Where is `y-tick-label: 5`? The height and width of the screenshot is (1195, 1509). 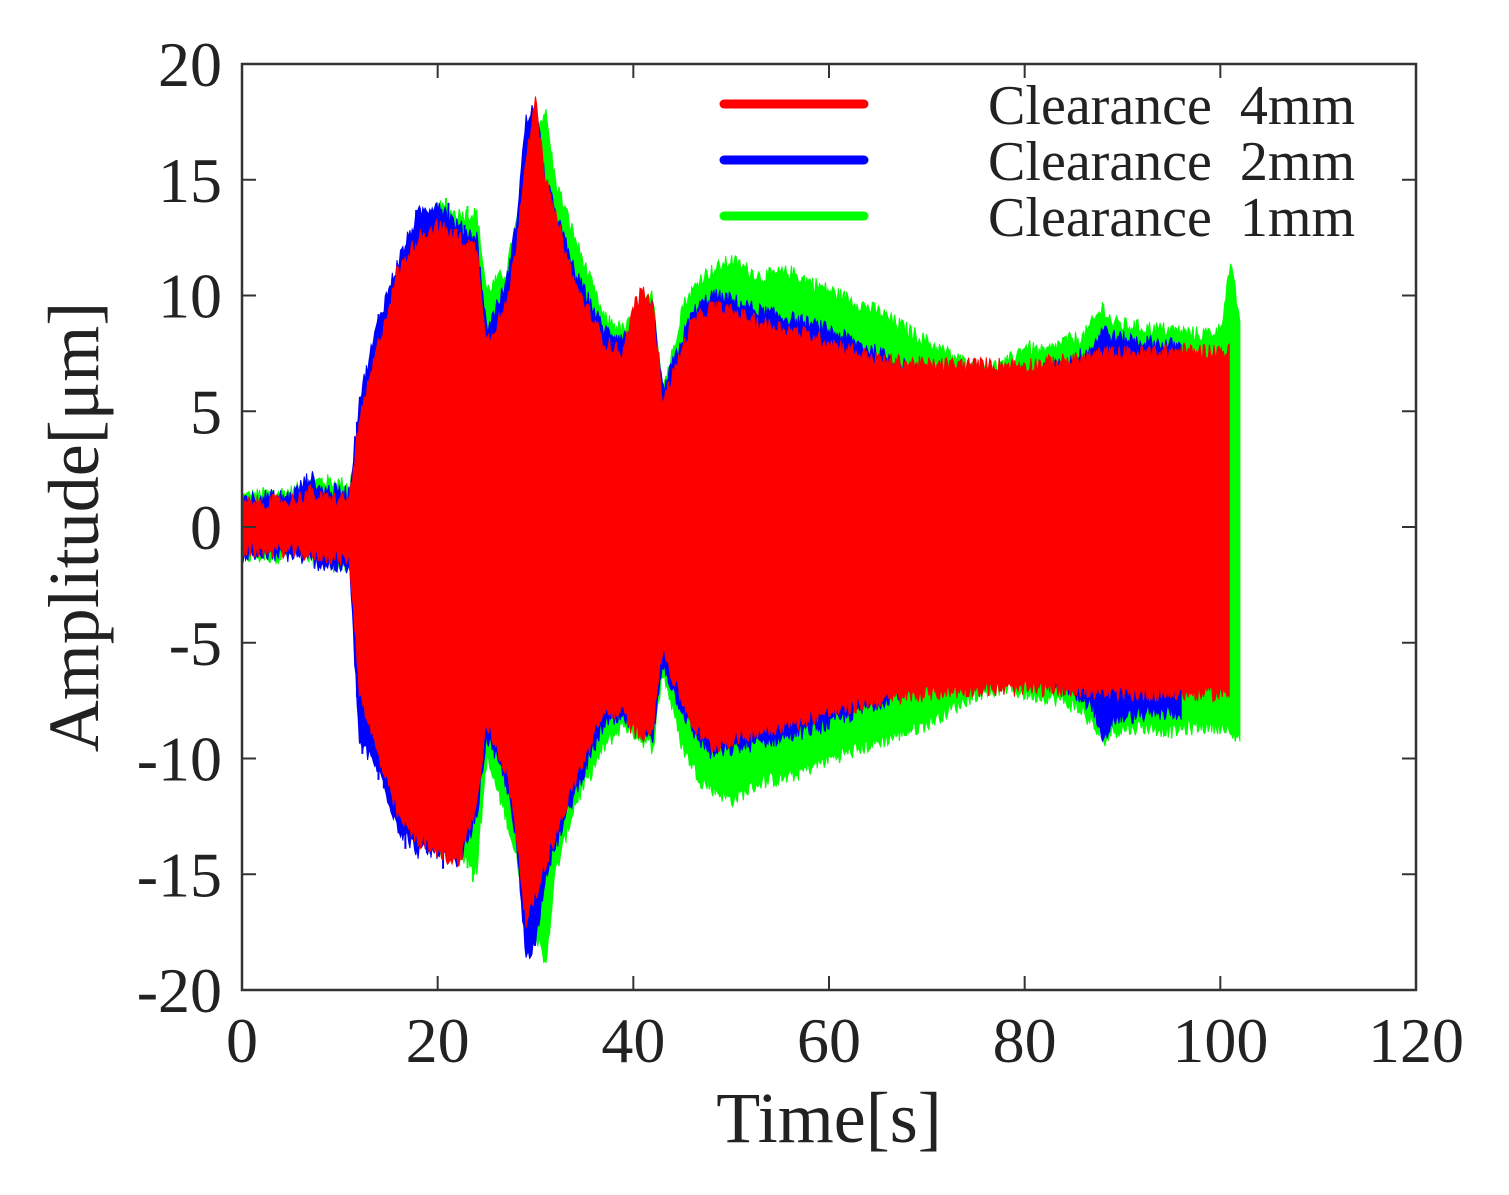 y-tick-label: 5 is located at coordinates (206, 411).